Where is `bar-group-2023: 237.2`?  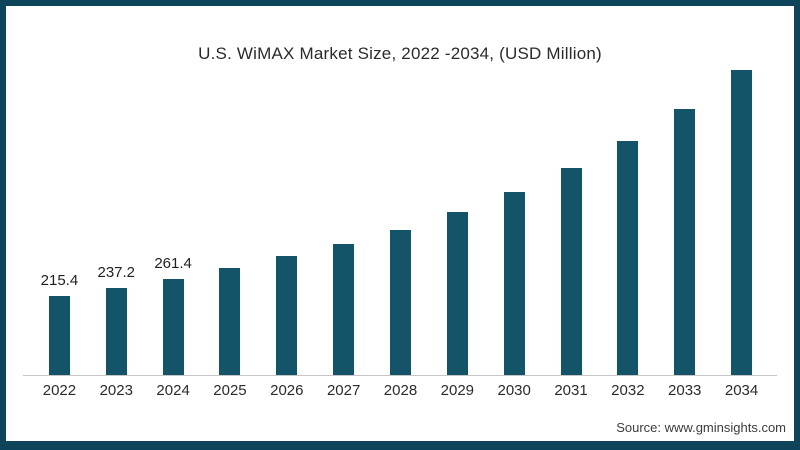
bar-group-2023: 237.2 is located at coordinates (116, 187).